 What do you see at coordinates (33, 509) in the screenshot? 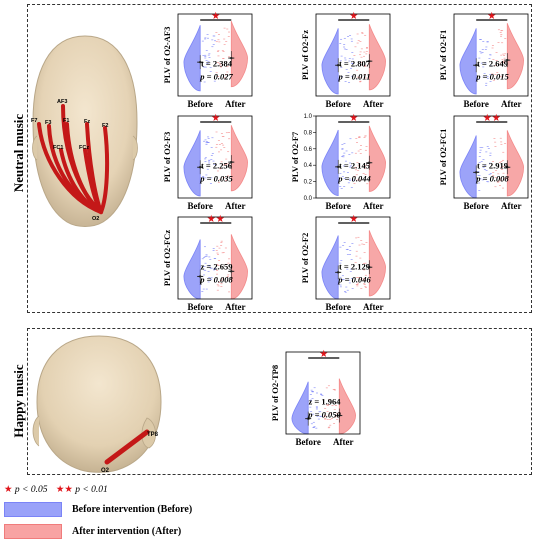
I see `before-swatch` at bounding box center [33, 509].